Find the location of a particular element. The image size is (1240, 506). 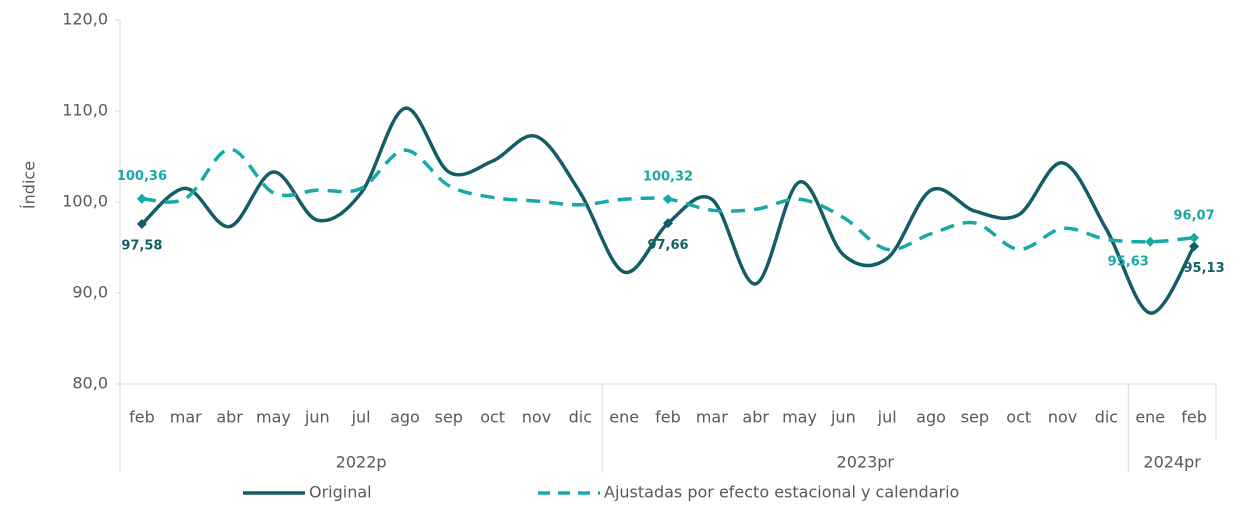

value-label: 97,58 is located at coordinates (141, 246).